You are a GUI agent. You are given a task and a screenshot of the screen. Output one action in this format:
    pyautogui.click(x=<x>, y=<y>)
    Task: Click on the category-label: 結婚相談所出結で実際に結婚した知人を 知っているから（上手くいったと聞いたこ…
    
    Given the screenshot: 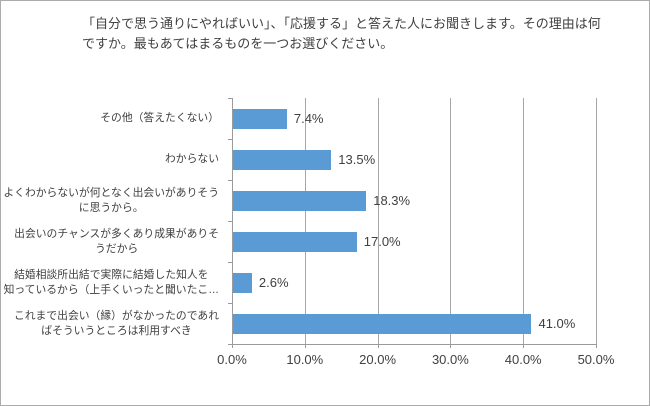 What is the action you would take?
    pyautogui.click(x=111, y=282)
    